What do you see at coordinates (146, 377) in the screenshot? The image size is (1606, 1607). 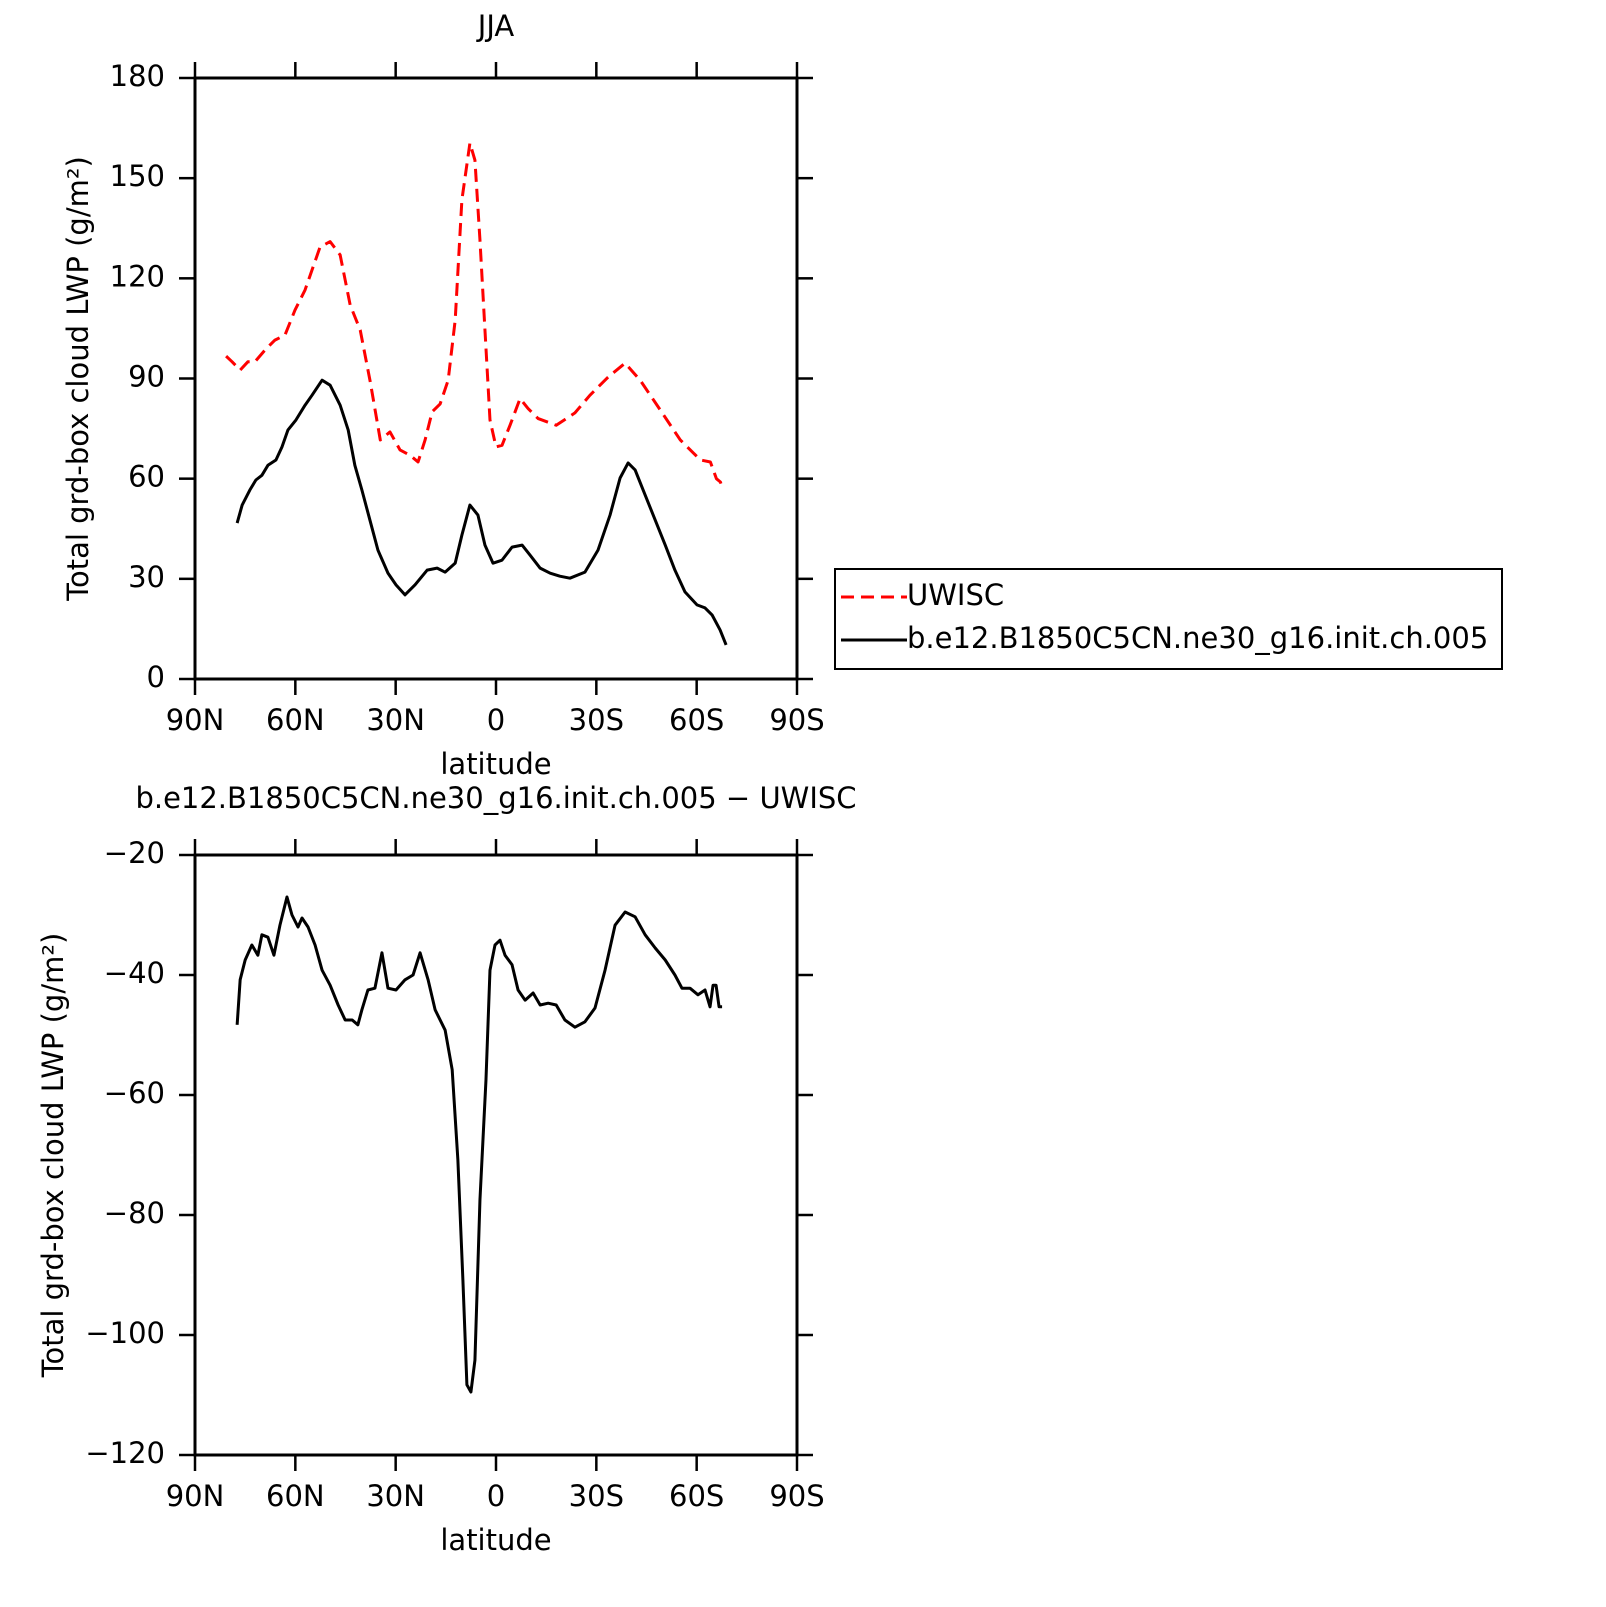 I see `y-tick-label: 90` at bounding box center [146, 377].